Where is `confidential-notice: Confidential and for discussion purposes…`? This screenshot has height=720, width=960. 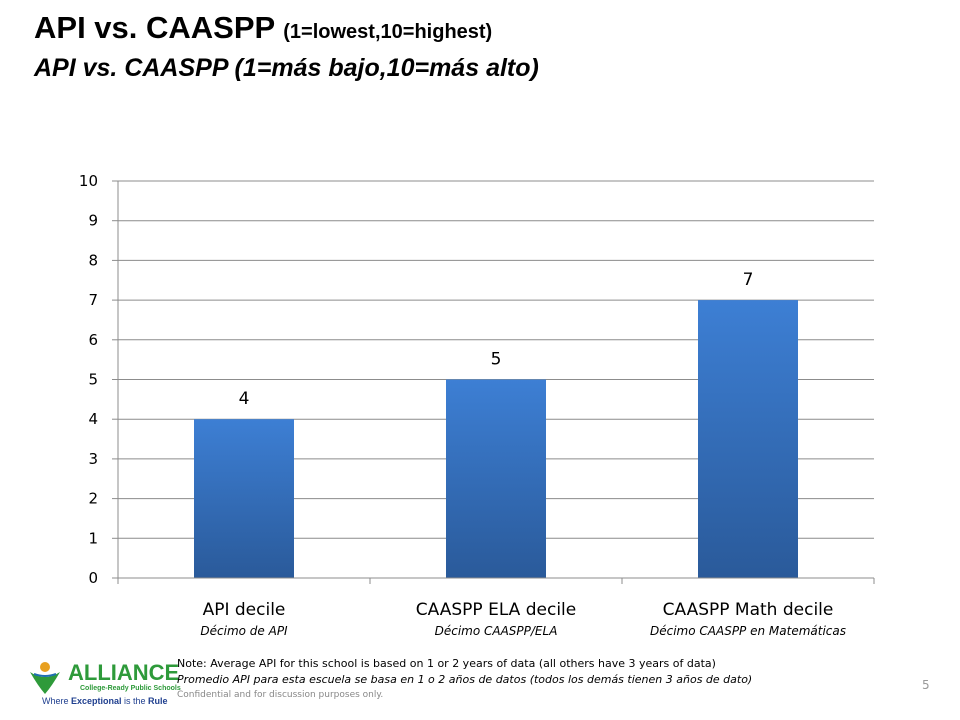 confidential-notice: Confidential and for discussion purposes… is located at coordinates (280, 695).